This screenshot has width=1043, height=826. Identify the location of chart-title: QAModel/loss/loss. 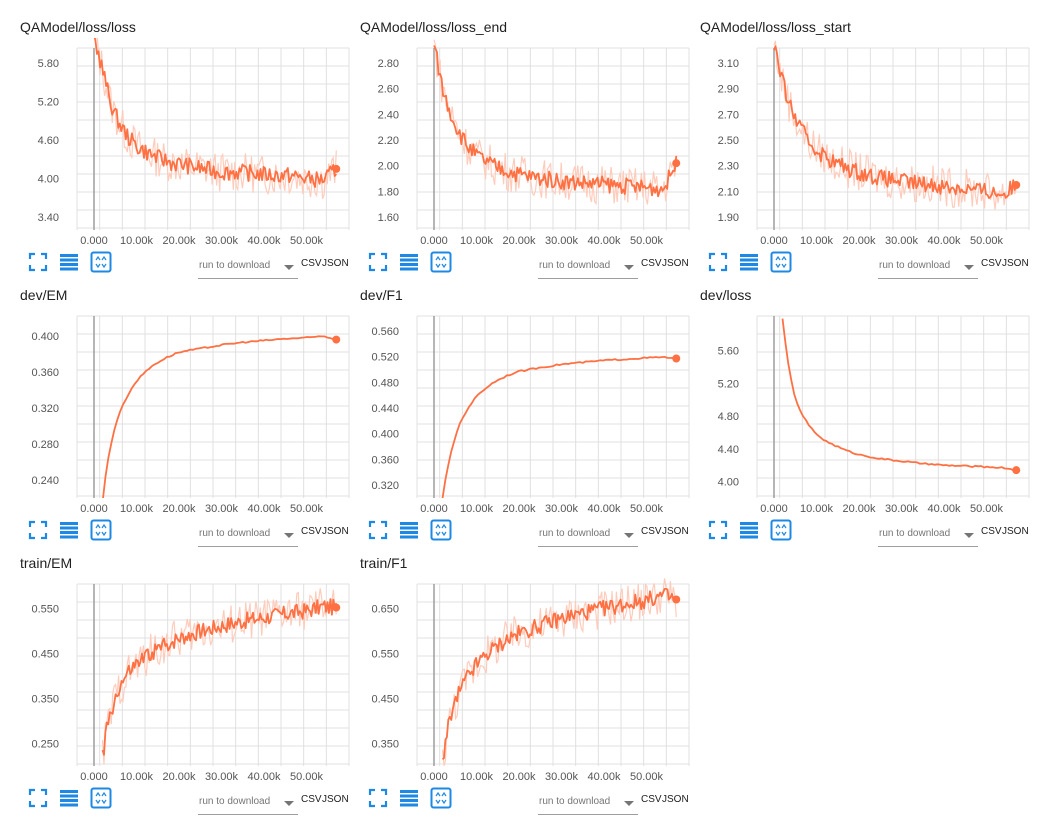
(78, 27).